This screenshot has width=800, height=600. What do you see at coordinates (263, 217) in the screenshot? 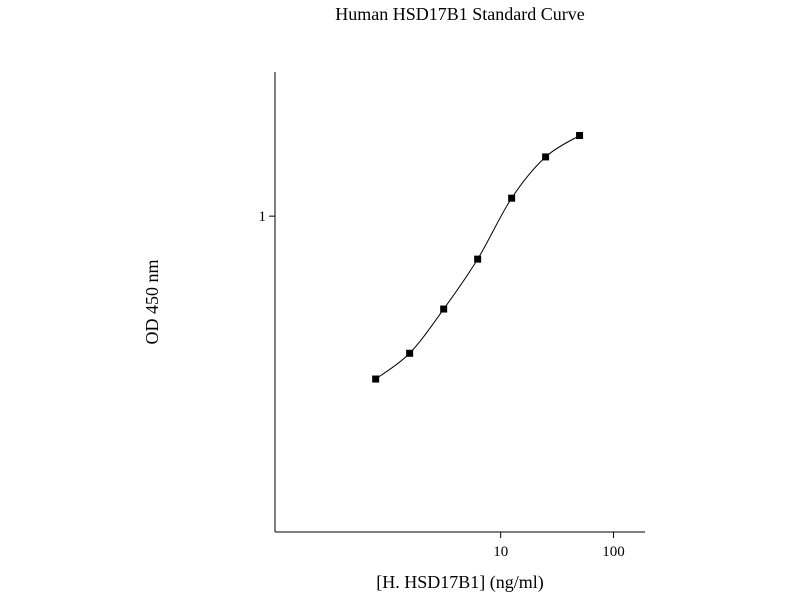
I see `y-tick-label: 1` at bounding box center [263, 217].